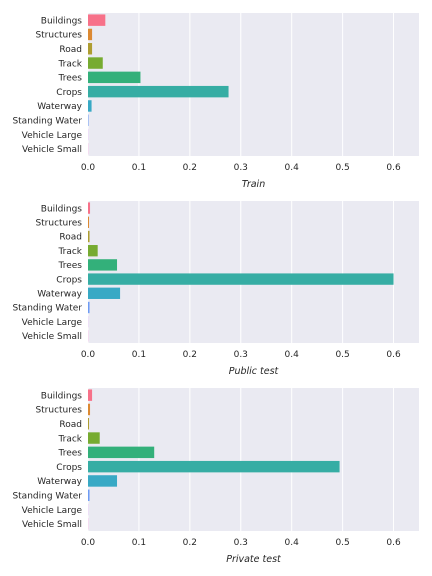 The image size is (432, 576). What do you see at coordinates (254, 559) in the screenshot?
I see `x-axis-label: Private test` at bounding box center [254, 559].